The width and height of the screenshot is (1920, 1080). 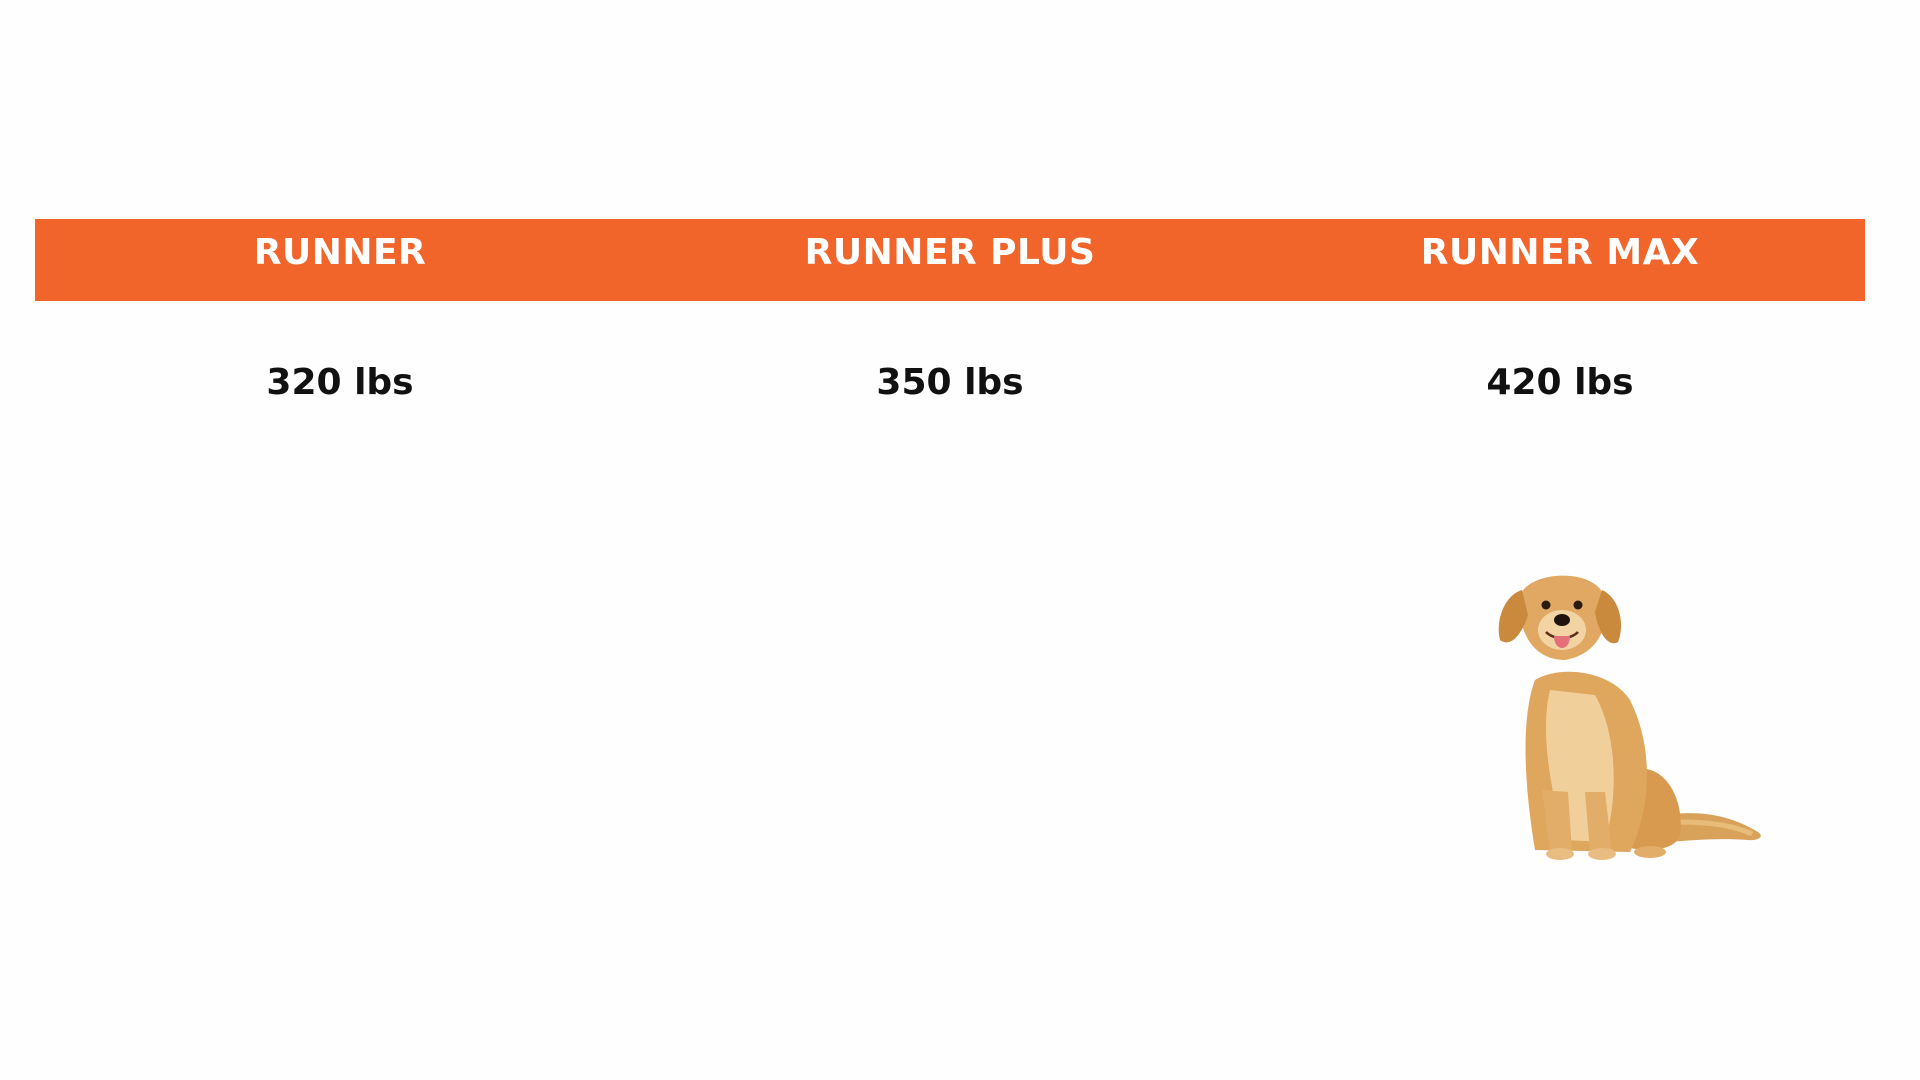 I want to click on header-runner-plus: RUNNER PLUS, so click(x=950, y=252).